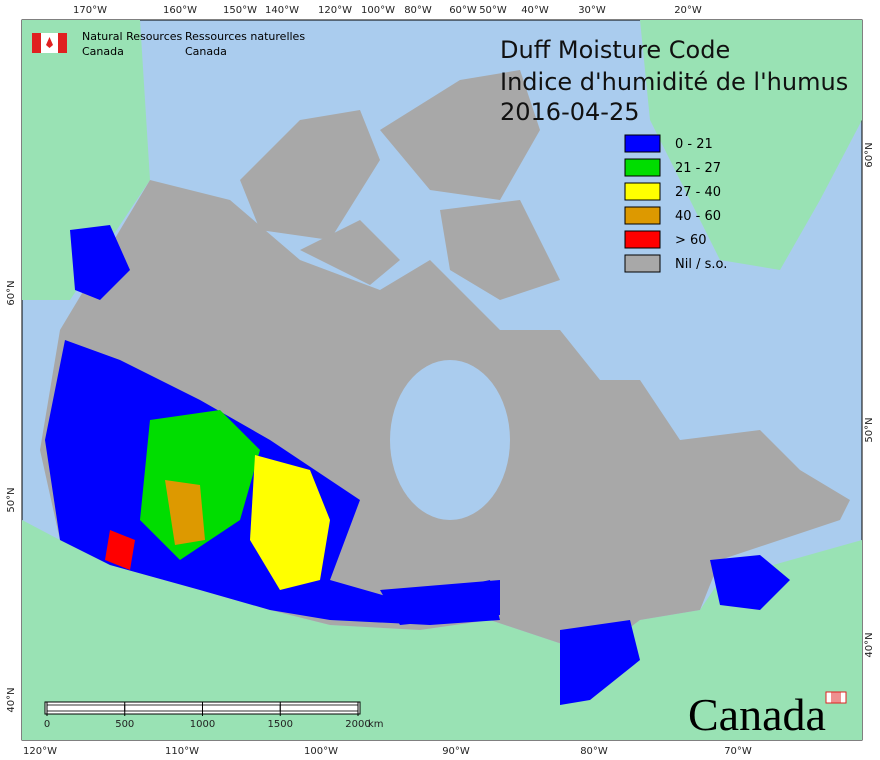 This screenshot has width=880, height=760. What do you see at coordinates (463, 10) in the screenshot?
I see `top-label: 60°W` at bounding box center [463, 10].